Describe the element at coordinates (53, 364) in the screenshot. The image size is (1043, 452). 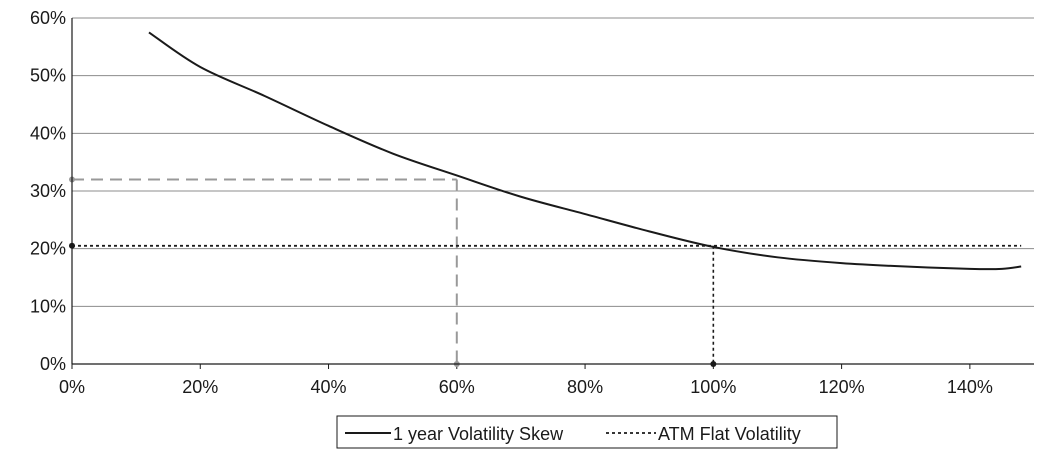
I see `y-tick-label: 0%` at that location.